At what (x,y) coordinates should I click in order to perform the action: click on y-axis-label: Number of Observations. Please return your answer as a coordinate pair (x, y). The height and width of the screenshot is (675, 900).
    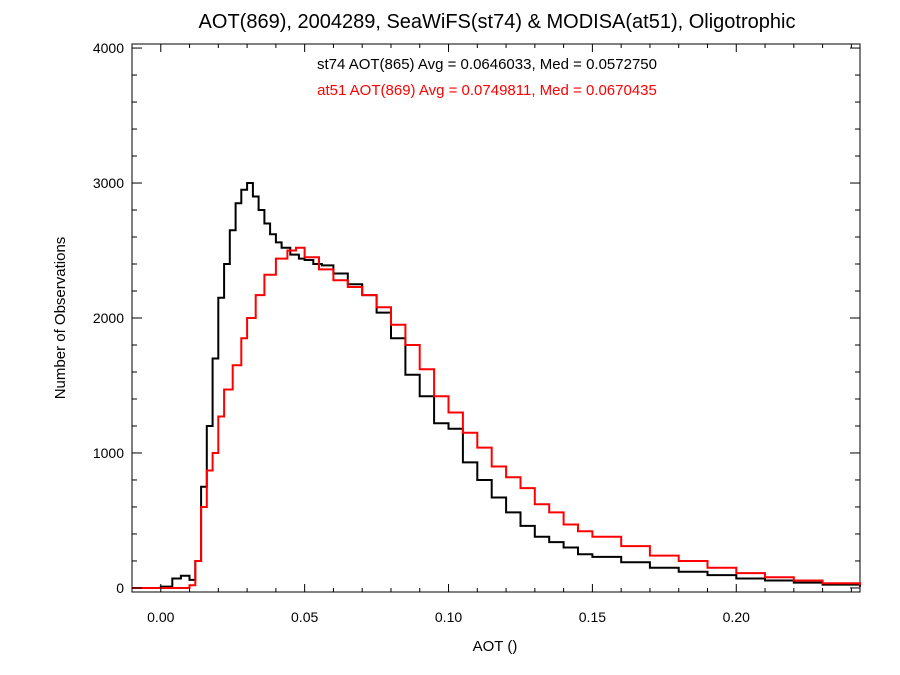
    Looking at the image, I should click on (60, 318).